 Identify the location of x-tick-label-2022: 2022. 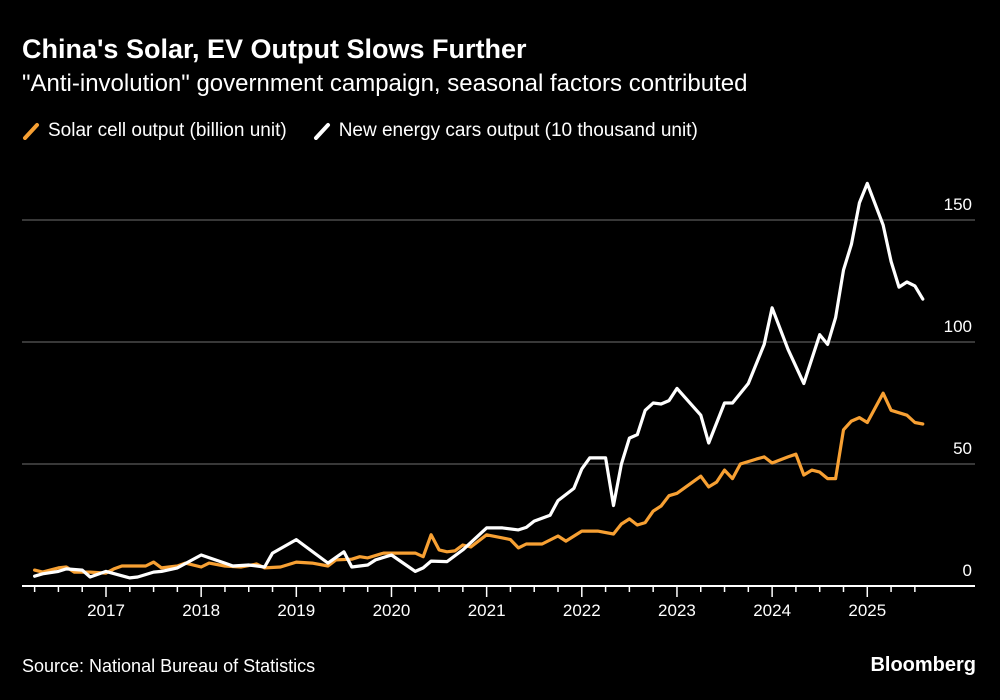
(582, 610).